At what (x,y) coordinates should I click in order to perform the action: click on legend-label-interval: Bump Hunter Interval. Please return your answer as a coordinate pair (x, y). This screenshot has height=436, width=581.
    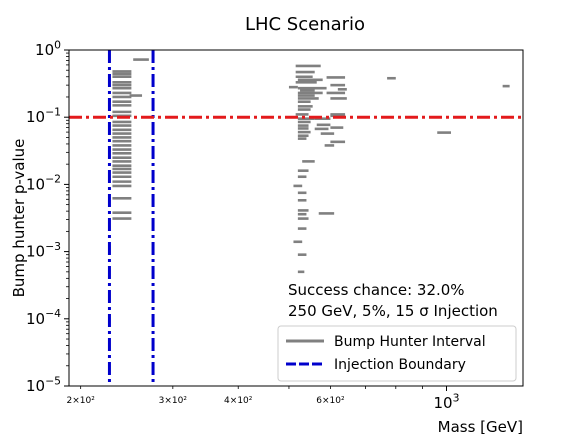
    Looking at the image, I should click on (410, 342).